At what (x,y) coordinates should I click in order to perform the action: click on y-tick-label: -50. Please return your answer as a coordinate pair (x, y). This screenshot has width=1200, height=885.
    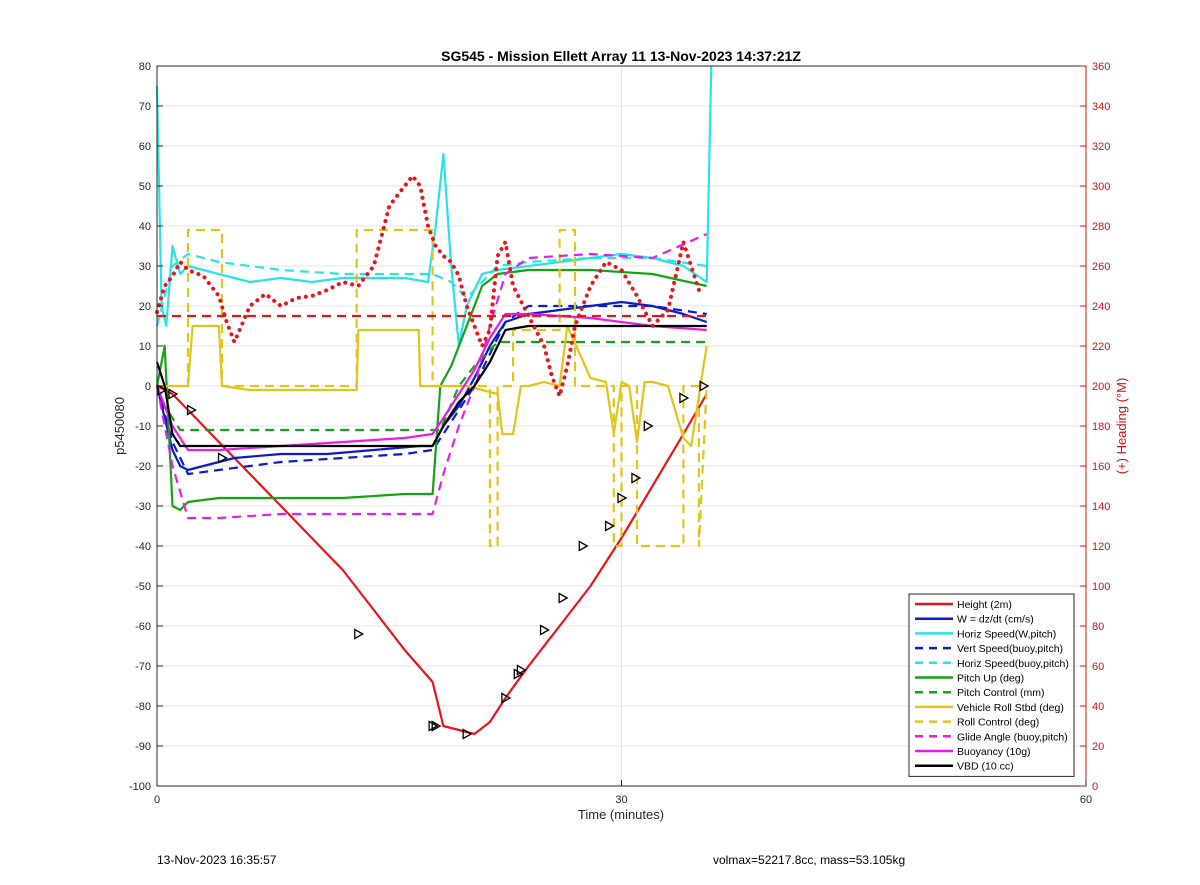
    Looking at the image, I should click on (143, 587).